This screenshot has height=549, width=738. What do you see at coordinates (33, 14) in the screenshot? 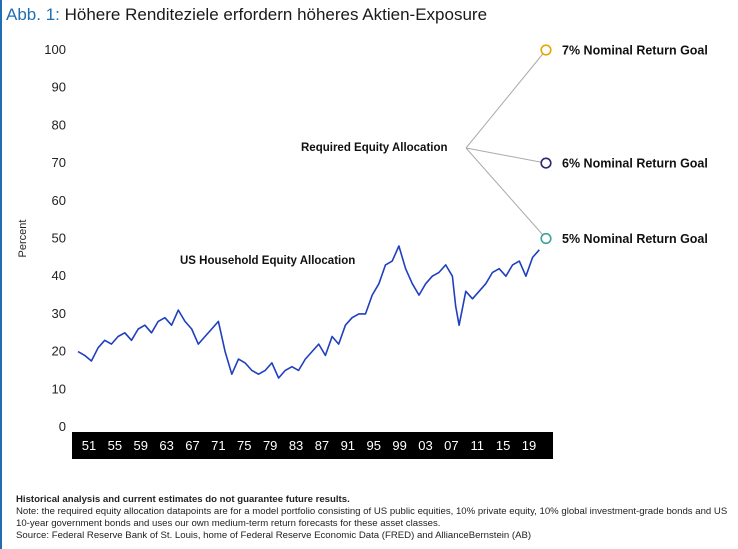
I see `figure-label: Abb. 1:` at bounding box center [33, 14].